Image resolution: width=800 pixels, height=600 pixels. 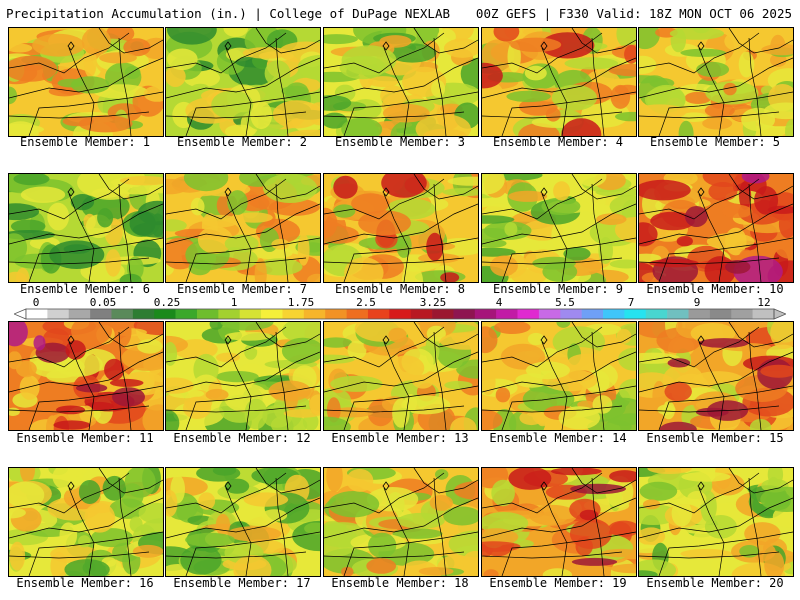 I want to click on ensemble-member-label: Ensemble Member: 19, so click(x=558, y=583).